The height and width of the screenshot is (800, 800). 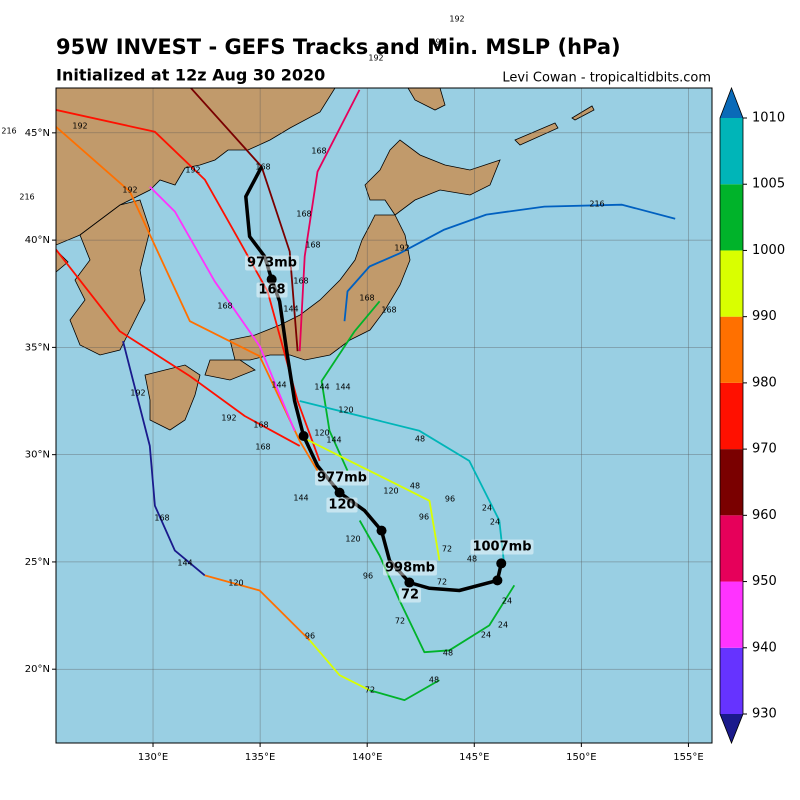 I want to click on colorbar-label: 1000, so click(x=768, y=250).